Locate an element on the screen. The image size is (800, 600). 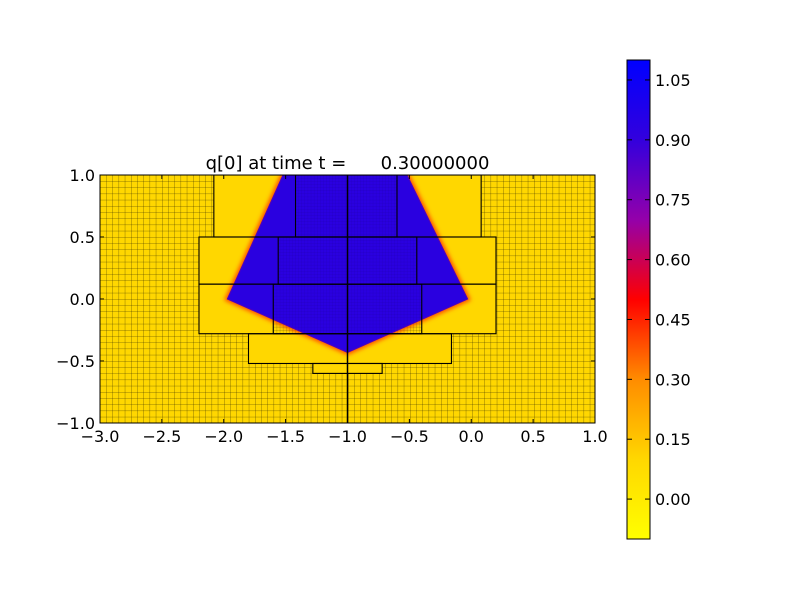
x-tick-label: −3.0 is located at coordinates (100, 436).